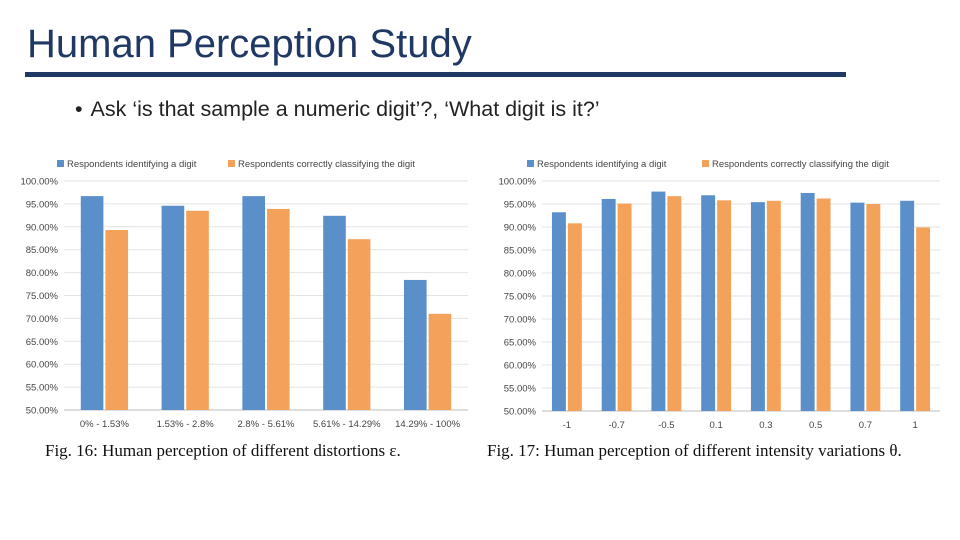  I want to click on x-tick-label: -1, so click(567, 425).